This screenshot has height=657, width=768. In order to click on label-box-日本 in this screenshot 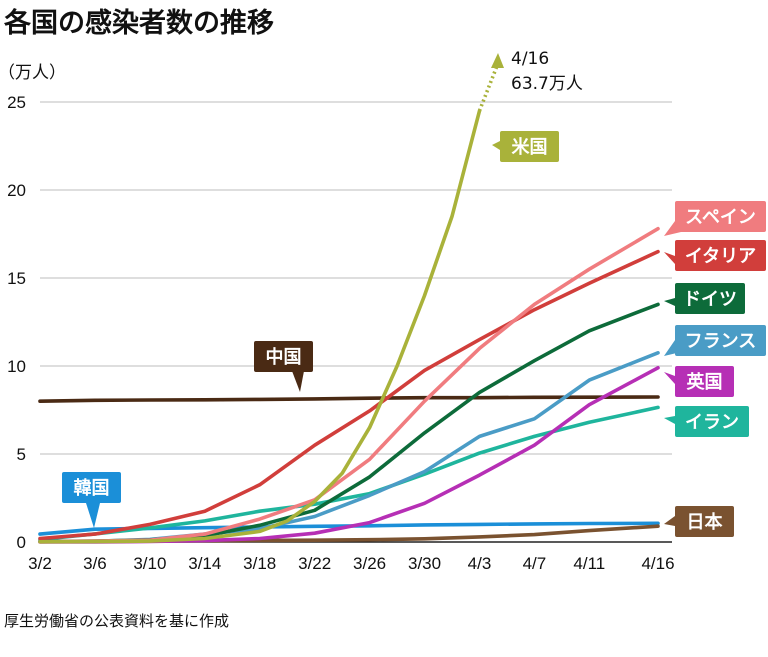, I will do `click(704, 521)`.